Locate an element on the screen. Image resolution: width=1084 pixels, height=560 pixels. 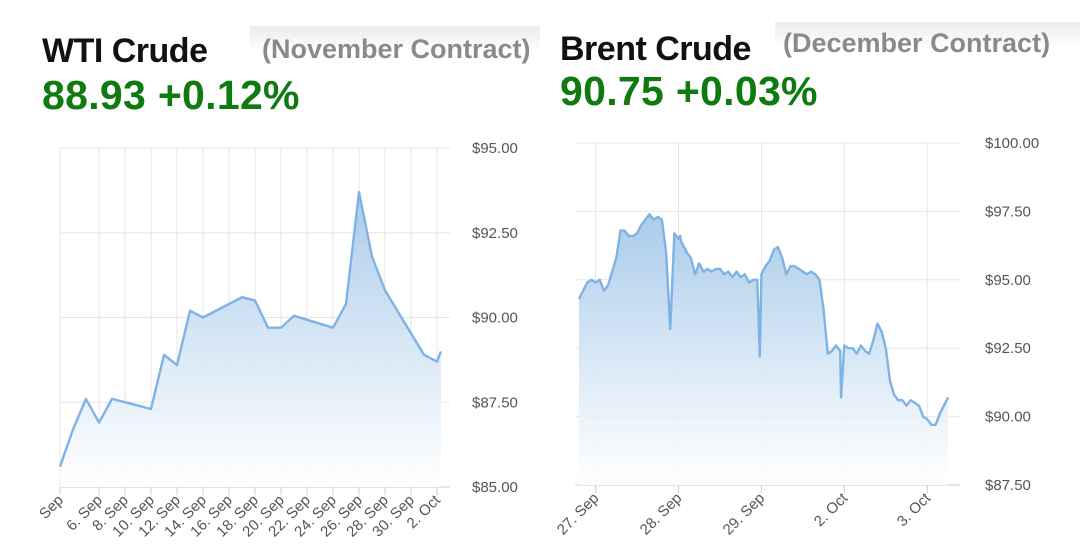
price-quote: 90.75 +0.03% is located at coordinates (689, 91).